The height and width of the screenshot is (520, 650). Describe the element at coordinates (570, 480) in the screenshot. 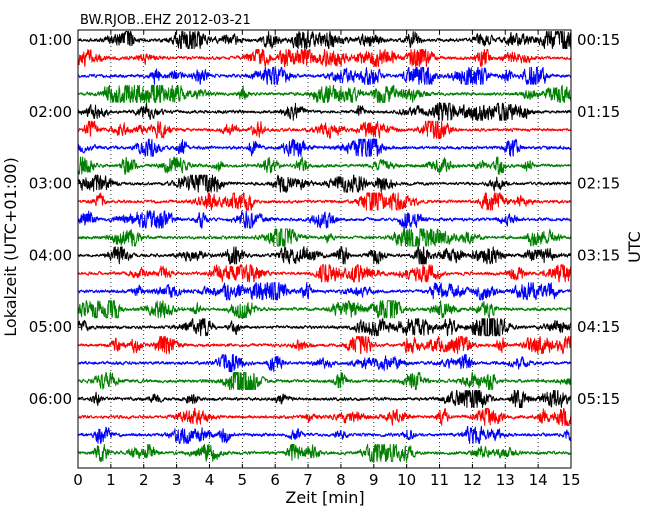

I see `x-tick-label: 15` at that location.